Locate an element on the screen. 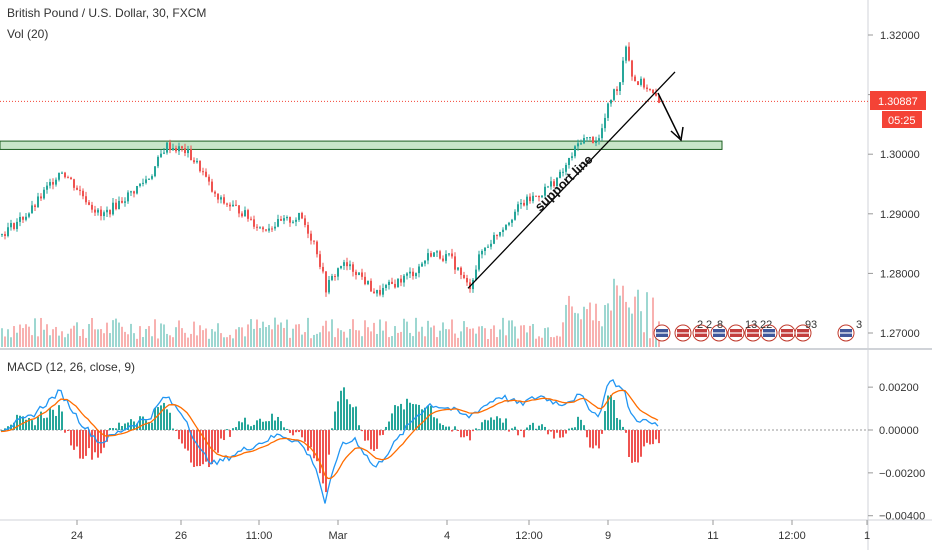 The image size is (932, 550). time-tick-label: 11:00 is located at coordinates (259, 536).